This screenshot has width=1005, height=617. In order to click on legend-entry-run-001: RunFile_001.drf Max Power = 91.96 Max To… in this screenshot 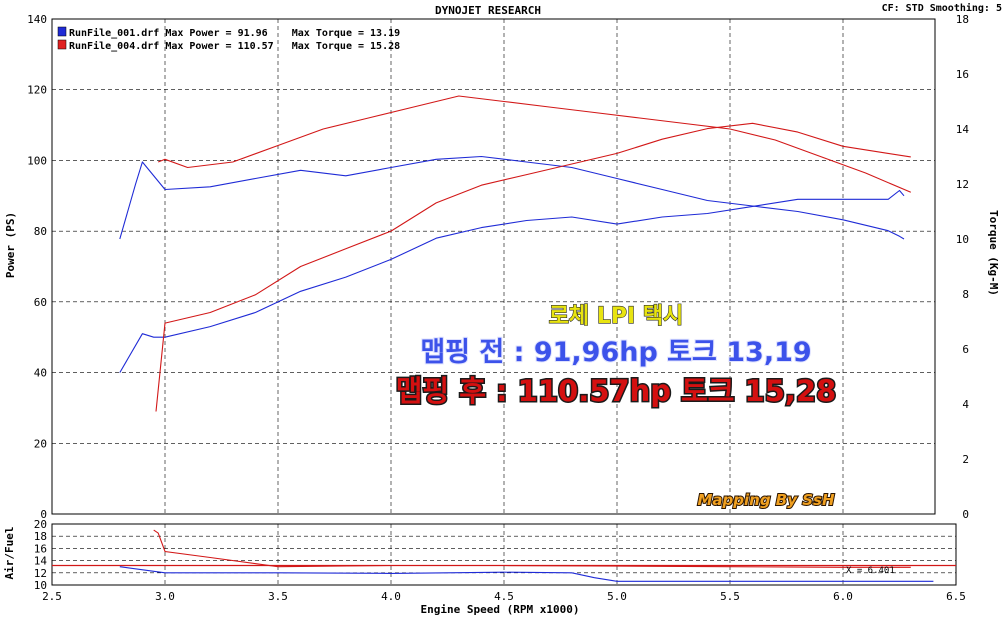, I will do `click(234, 33)`.